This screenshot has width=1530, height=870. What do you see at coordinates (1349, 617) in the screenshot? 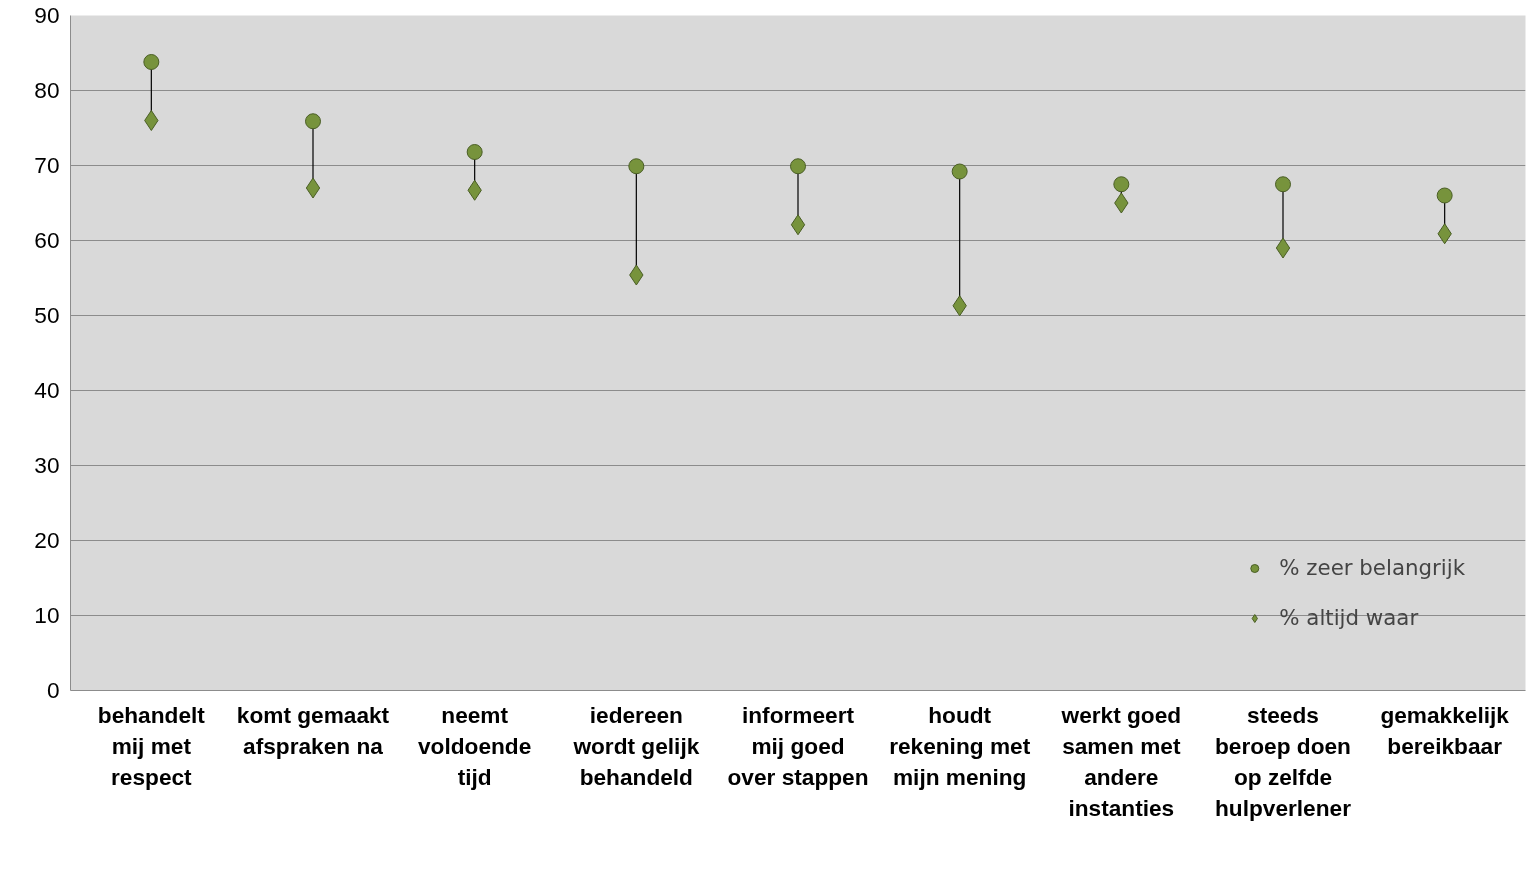
I see `legend-label: % altijd waar` at bounding box center [1349, 617].